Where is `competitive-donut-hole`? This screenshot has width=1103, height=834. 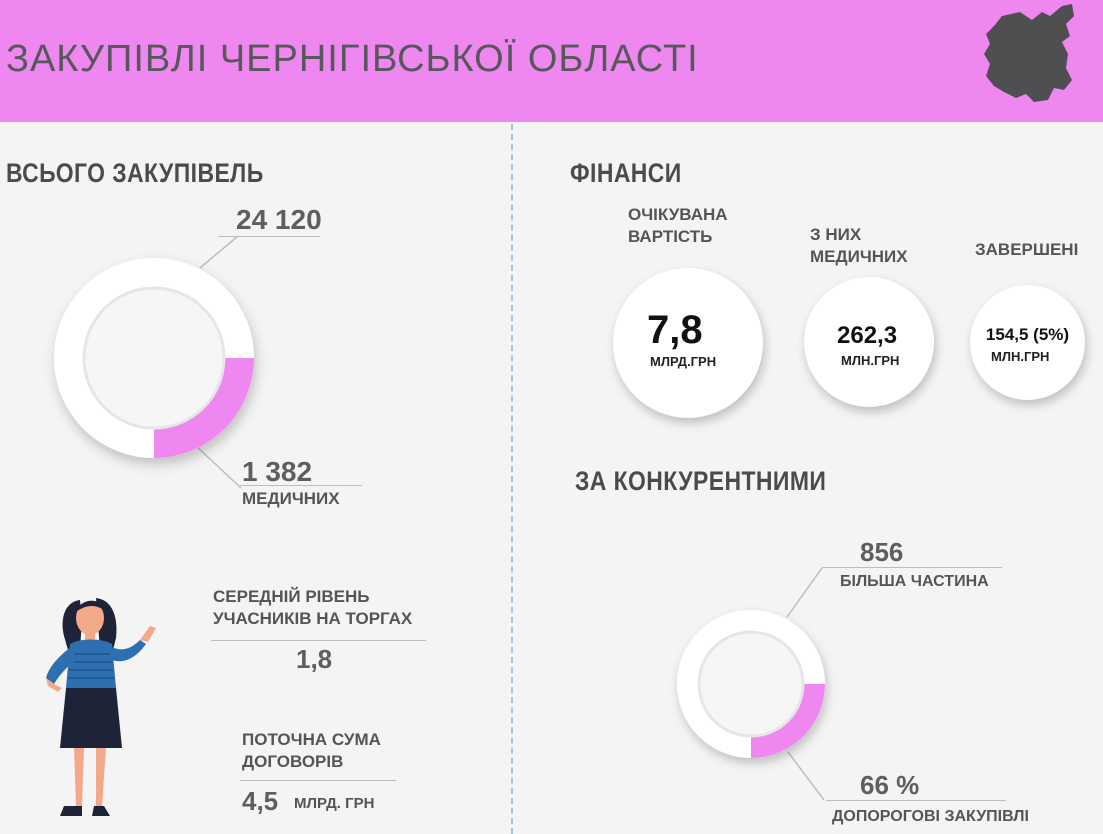 competitive-donut-hole is located at coordinates (751, 684).